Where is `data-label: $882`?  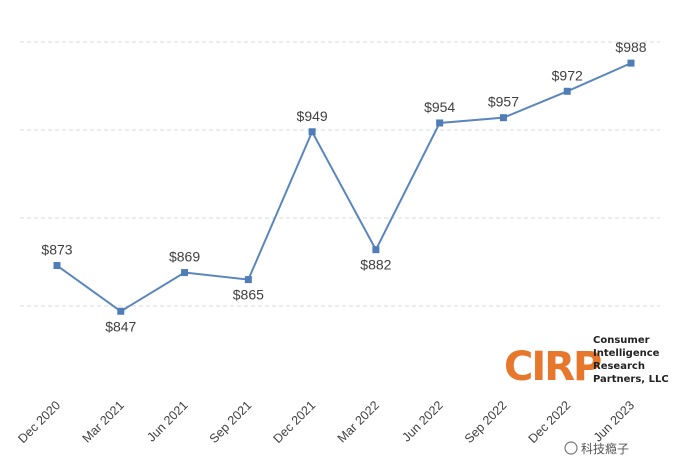
data-label: $882 is located at coordinates (375, 265).